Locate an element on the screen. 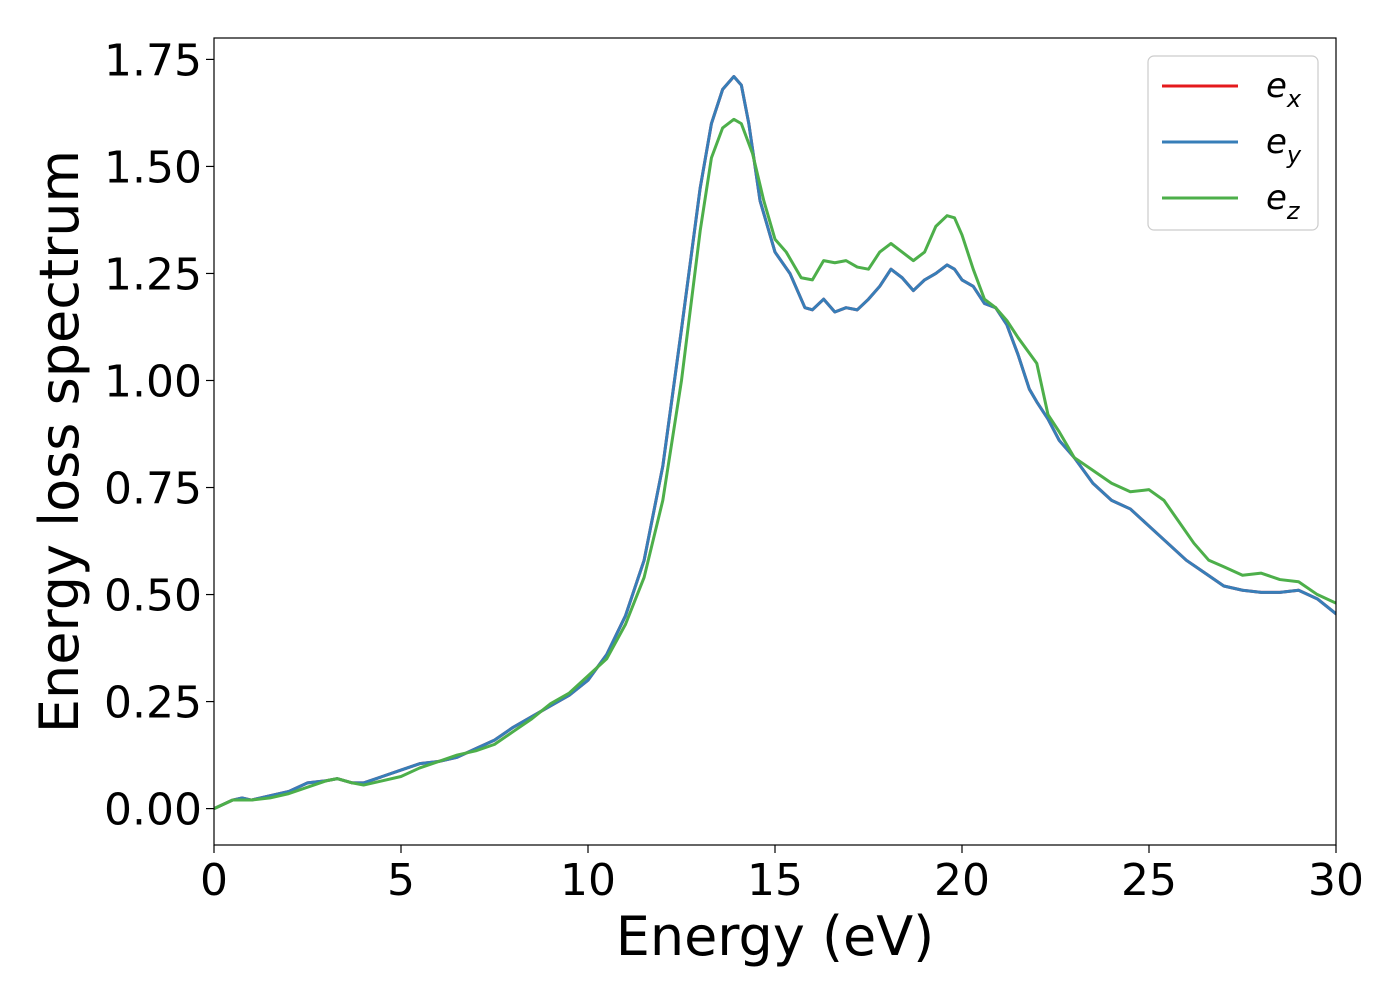  x-tick-label: 20 is located at coordinates (962, 880).